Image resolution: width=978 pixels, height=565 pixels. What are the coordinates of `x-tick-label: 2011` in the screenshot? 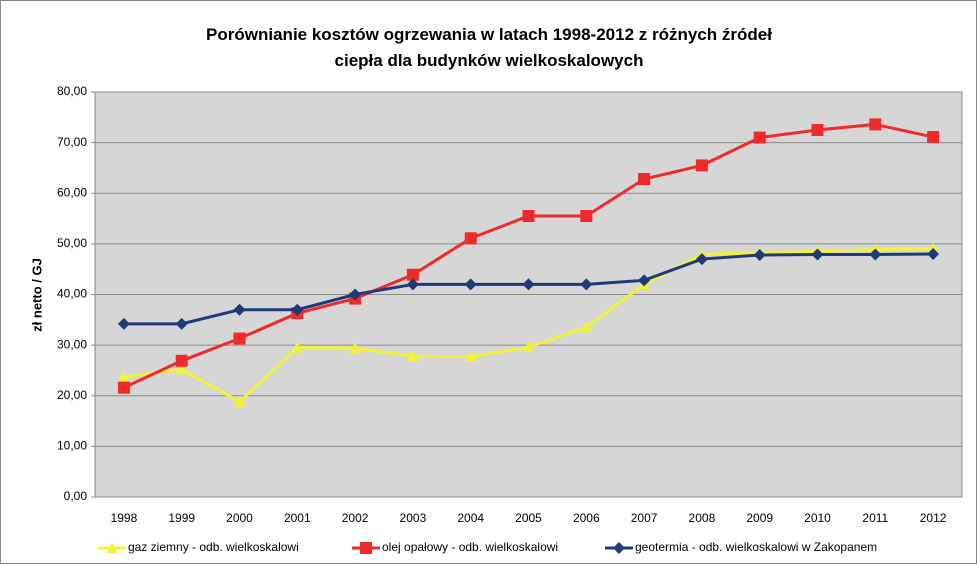 It's located at (875, 518).